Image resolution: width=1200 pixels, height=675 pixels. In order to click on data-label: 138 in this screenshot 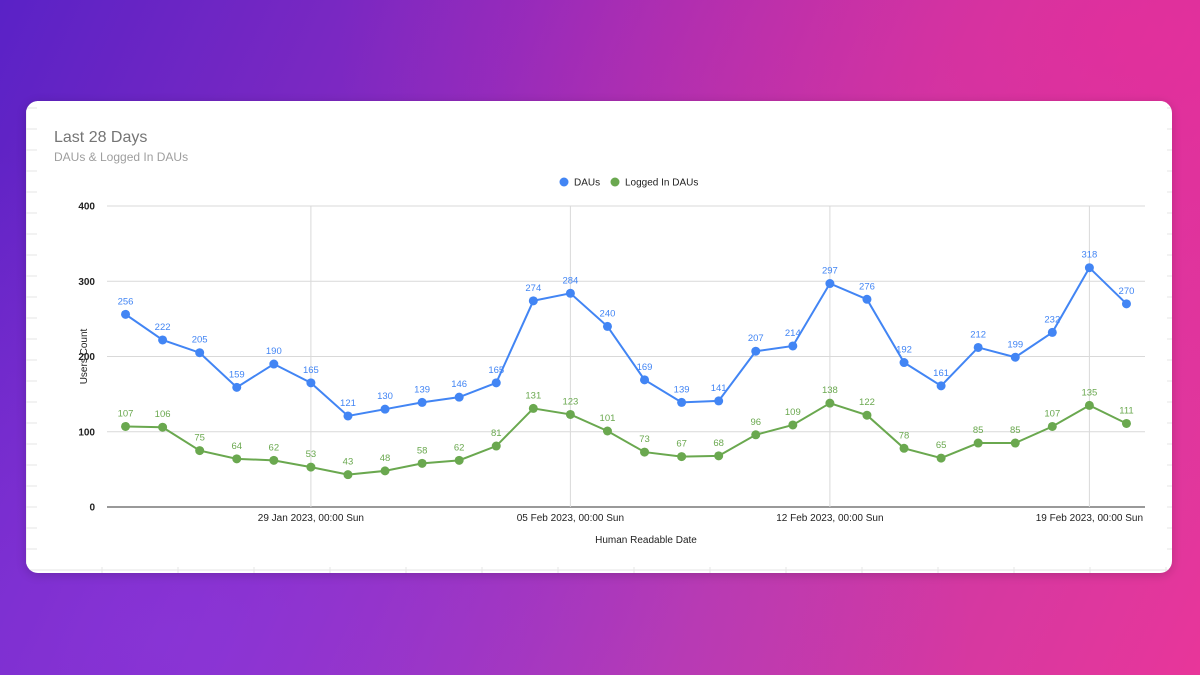, I will do `click(830, 390)`.